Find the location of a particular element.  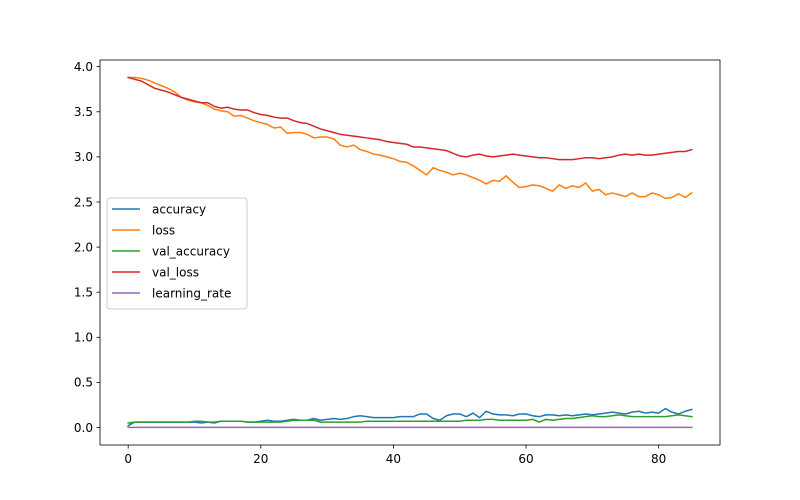

legend-label-val-loss: val_loss is located at coordinates (175, 272).